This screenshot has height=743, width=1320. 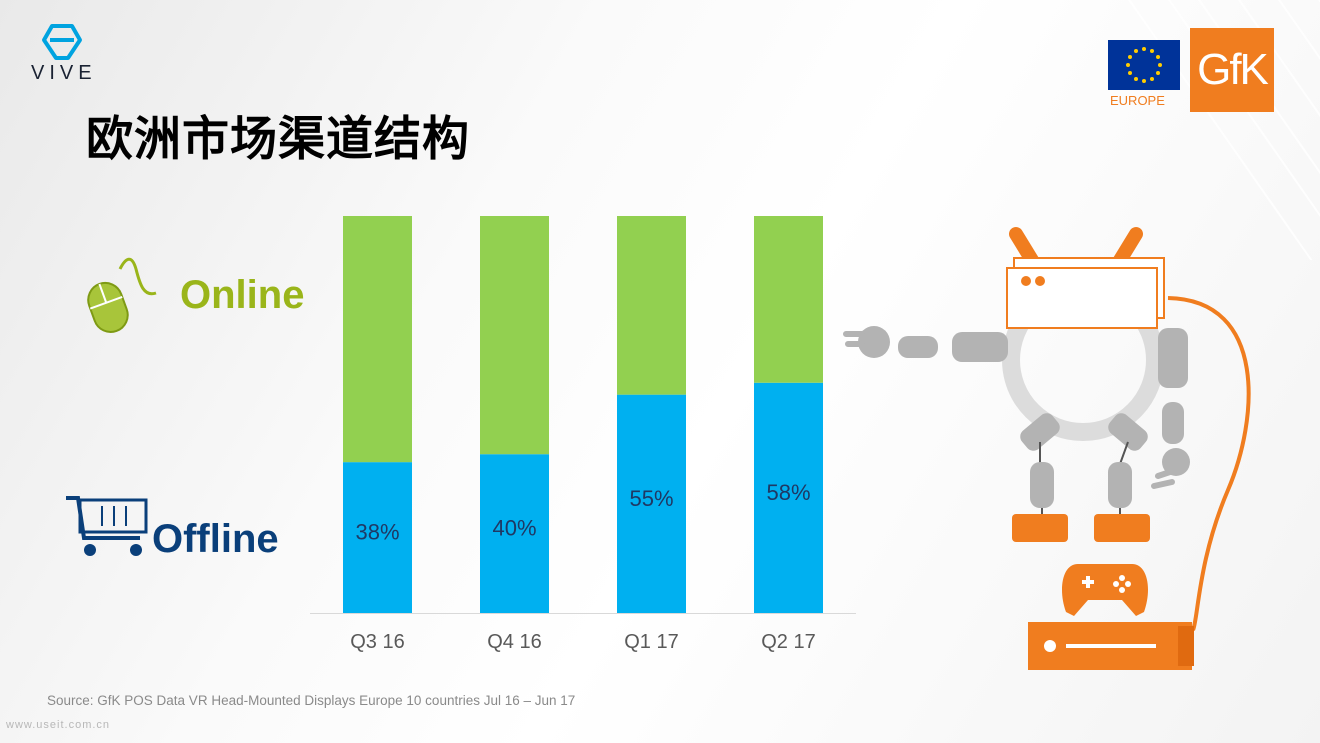 What do you see at coordinates (377, 532) in the screenshot?
I see `data-label-offline-1: 38%` at bounding box center [377, 532].